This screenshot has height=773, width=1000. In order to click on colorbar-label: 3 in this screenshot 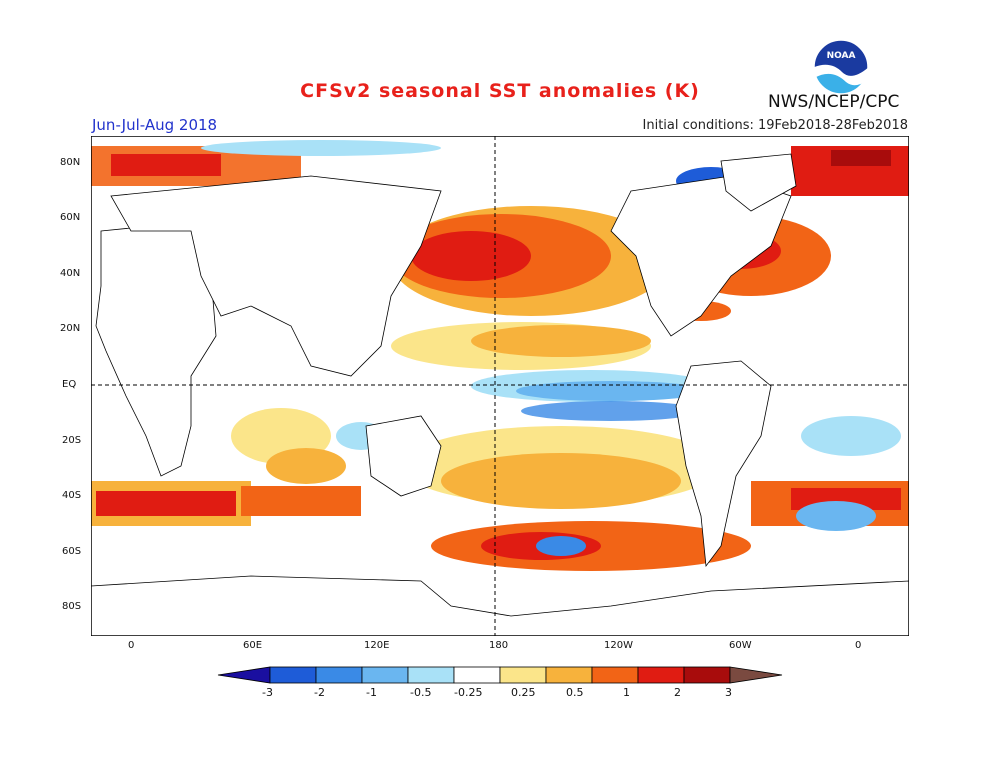, I will do `click(728, 692)`.